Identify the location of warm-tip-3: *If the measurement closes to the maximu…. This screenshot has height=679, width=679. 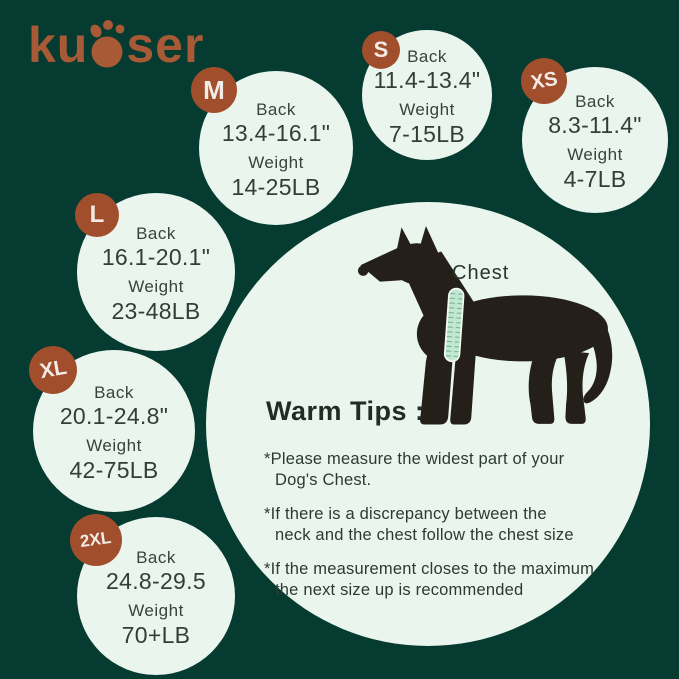
(429, 580).